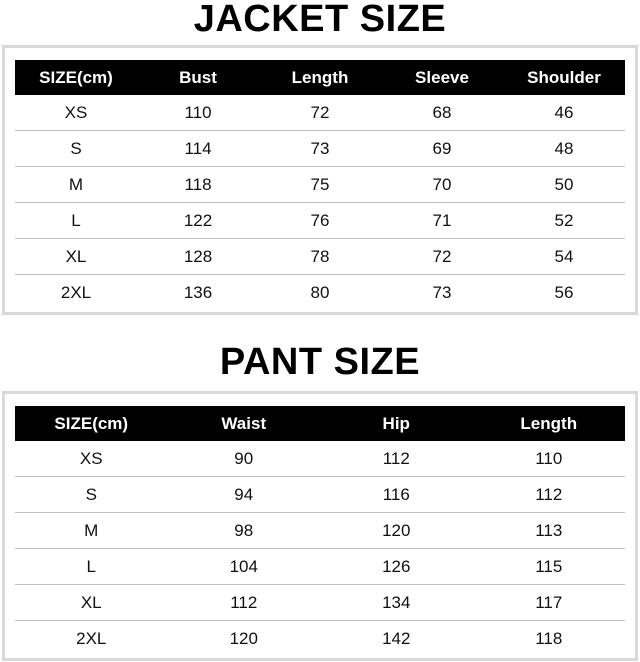  I want to click on table-row: XL 112 134 117, so click(320, 602).